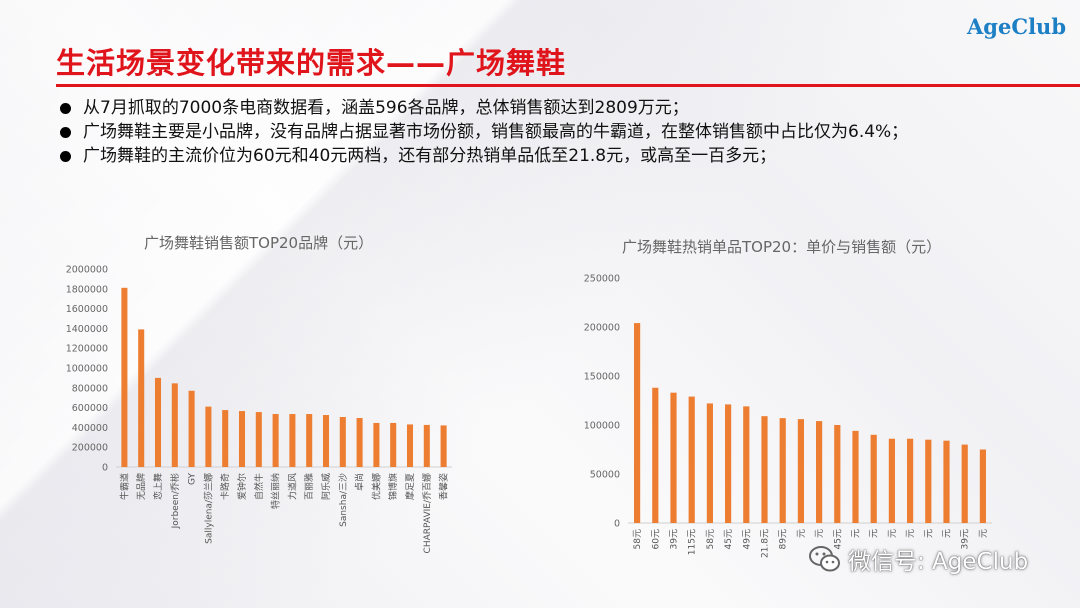 This screenshot has height=608, width=1080. Describe the element at coordinates (90, 448) in the screenshot. I see `chart1-ytick-label: 200000` at that location.